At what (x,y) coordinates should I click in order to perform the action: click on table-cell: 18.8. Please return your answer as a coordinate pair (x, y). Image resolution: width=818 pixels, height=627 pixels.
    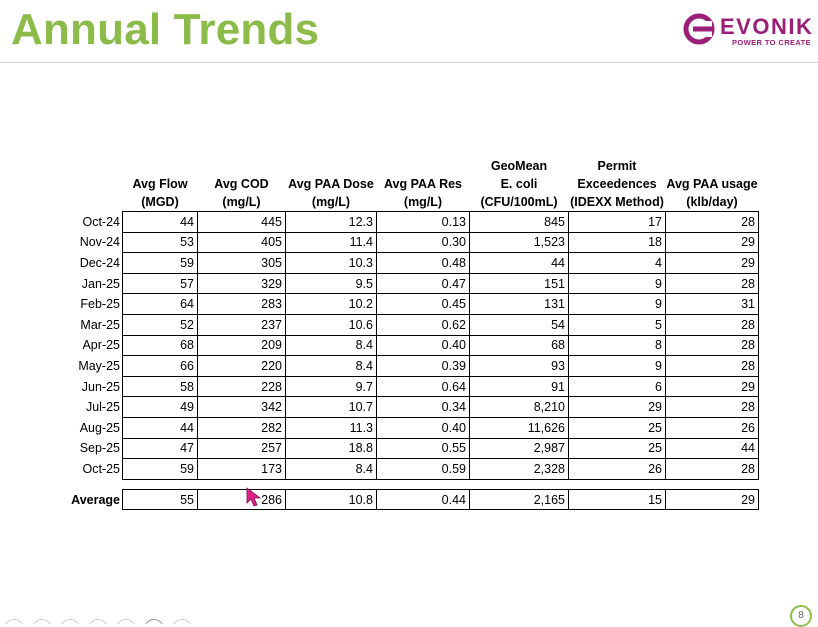
    Looking at the image, I should click on (331, 448).